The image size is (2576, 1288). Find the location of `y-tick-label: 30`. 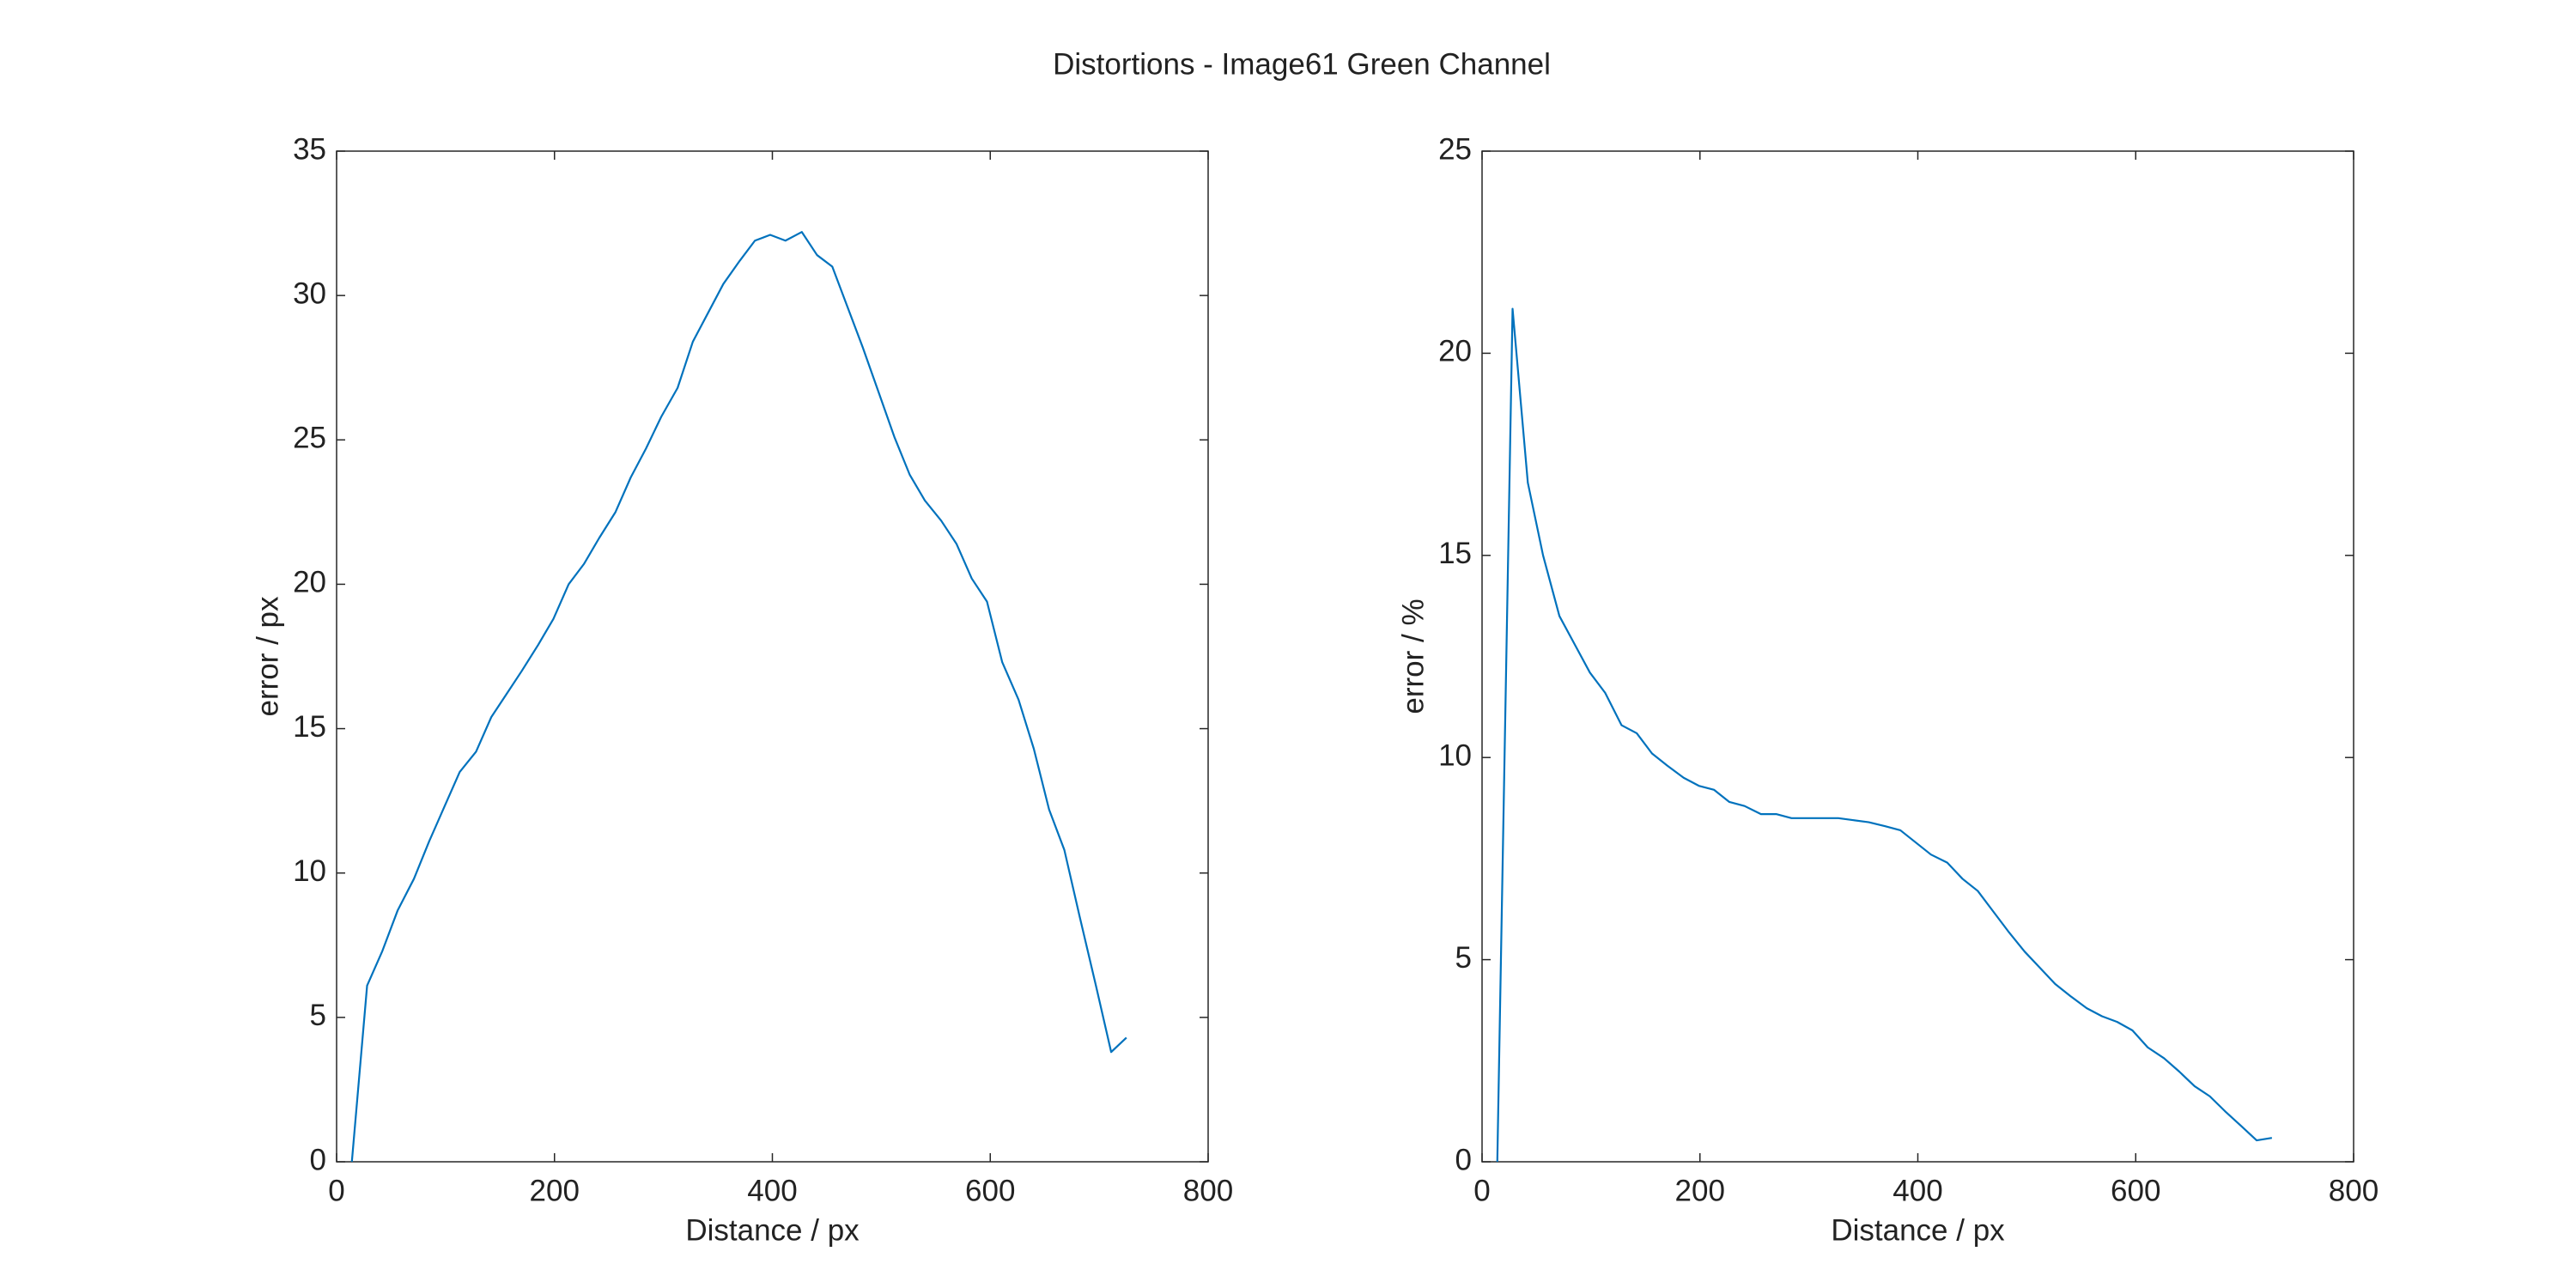

y-tick-label: 30 is located at coordinates (310, 293).